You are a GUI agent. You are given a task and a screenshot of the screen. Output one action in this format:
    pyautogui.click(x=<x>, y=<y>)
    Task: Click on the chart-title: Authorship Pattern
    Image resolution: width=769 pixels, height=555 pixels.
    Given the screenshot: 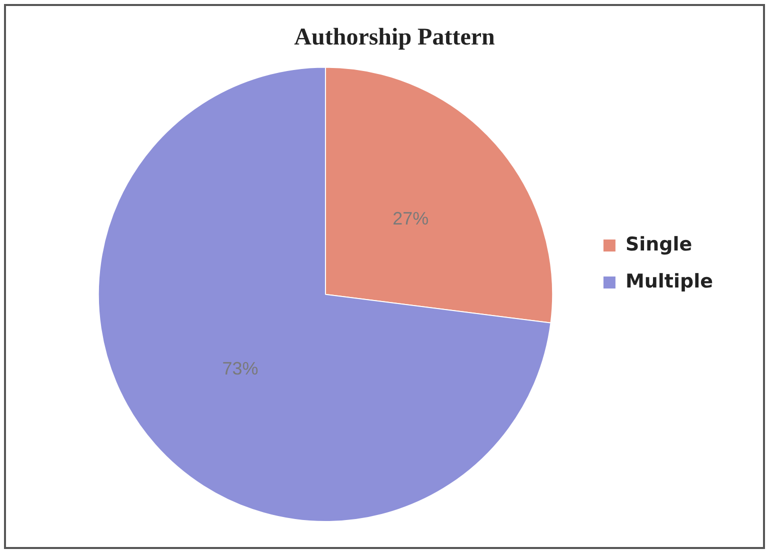 What is the action you would take?
    pyautogui.click(x=394, y=37)
    